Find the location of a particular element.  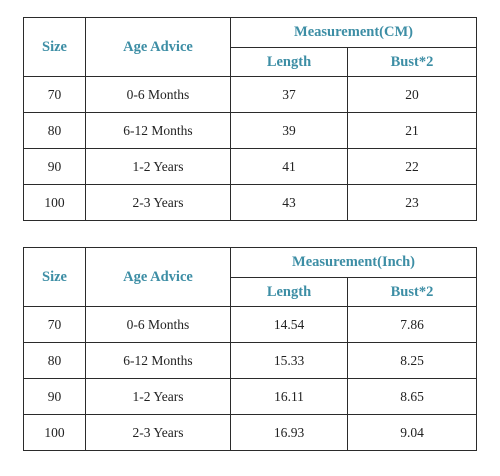

table-header-row: Size Age Advice Measurement(Inch) is located at coordinates (250, 277).